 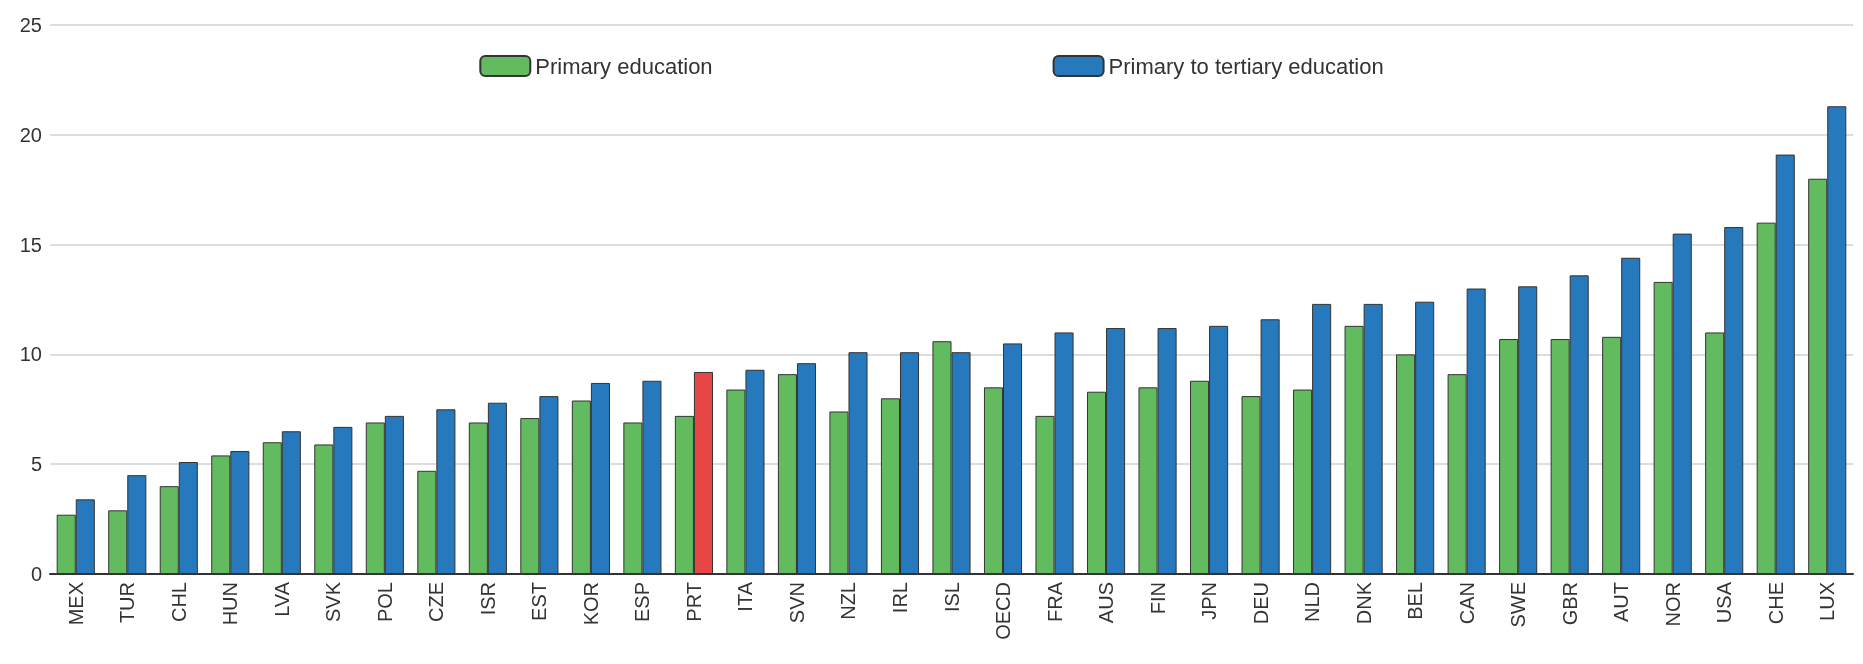 I want to click on x-tick-label: ISL, so click(x=951, y=597).